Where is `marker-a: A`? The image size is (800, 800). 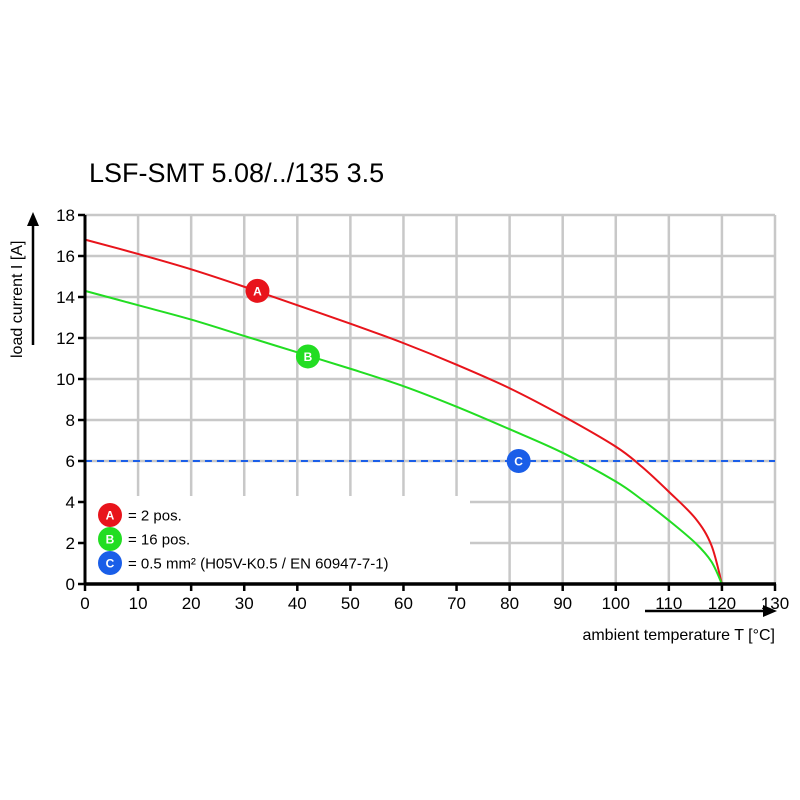
marker-a: A is located at coordinates (257, 290).